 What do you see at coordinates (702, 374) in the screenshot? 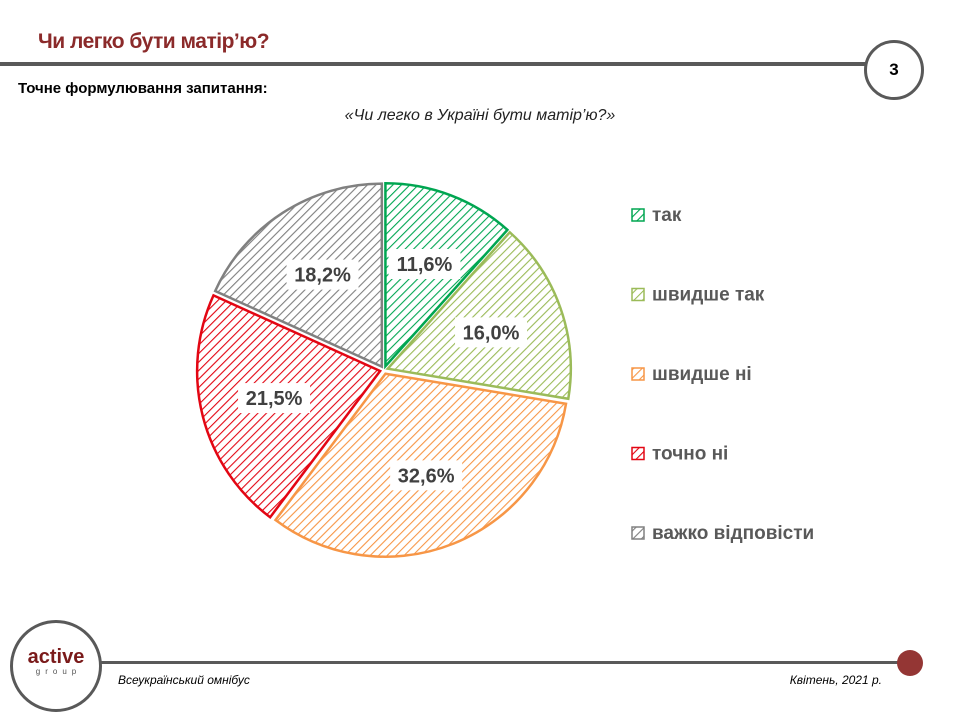
I see `legend-label: швидше ні` at bounding box center [702, 374].